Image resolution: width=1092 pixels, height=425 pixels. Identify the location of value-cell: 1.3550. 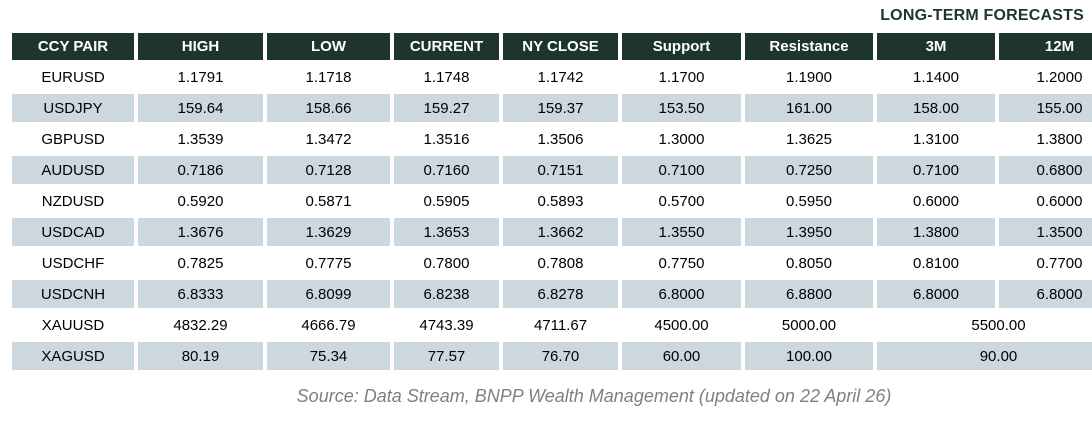
(681, 232).